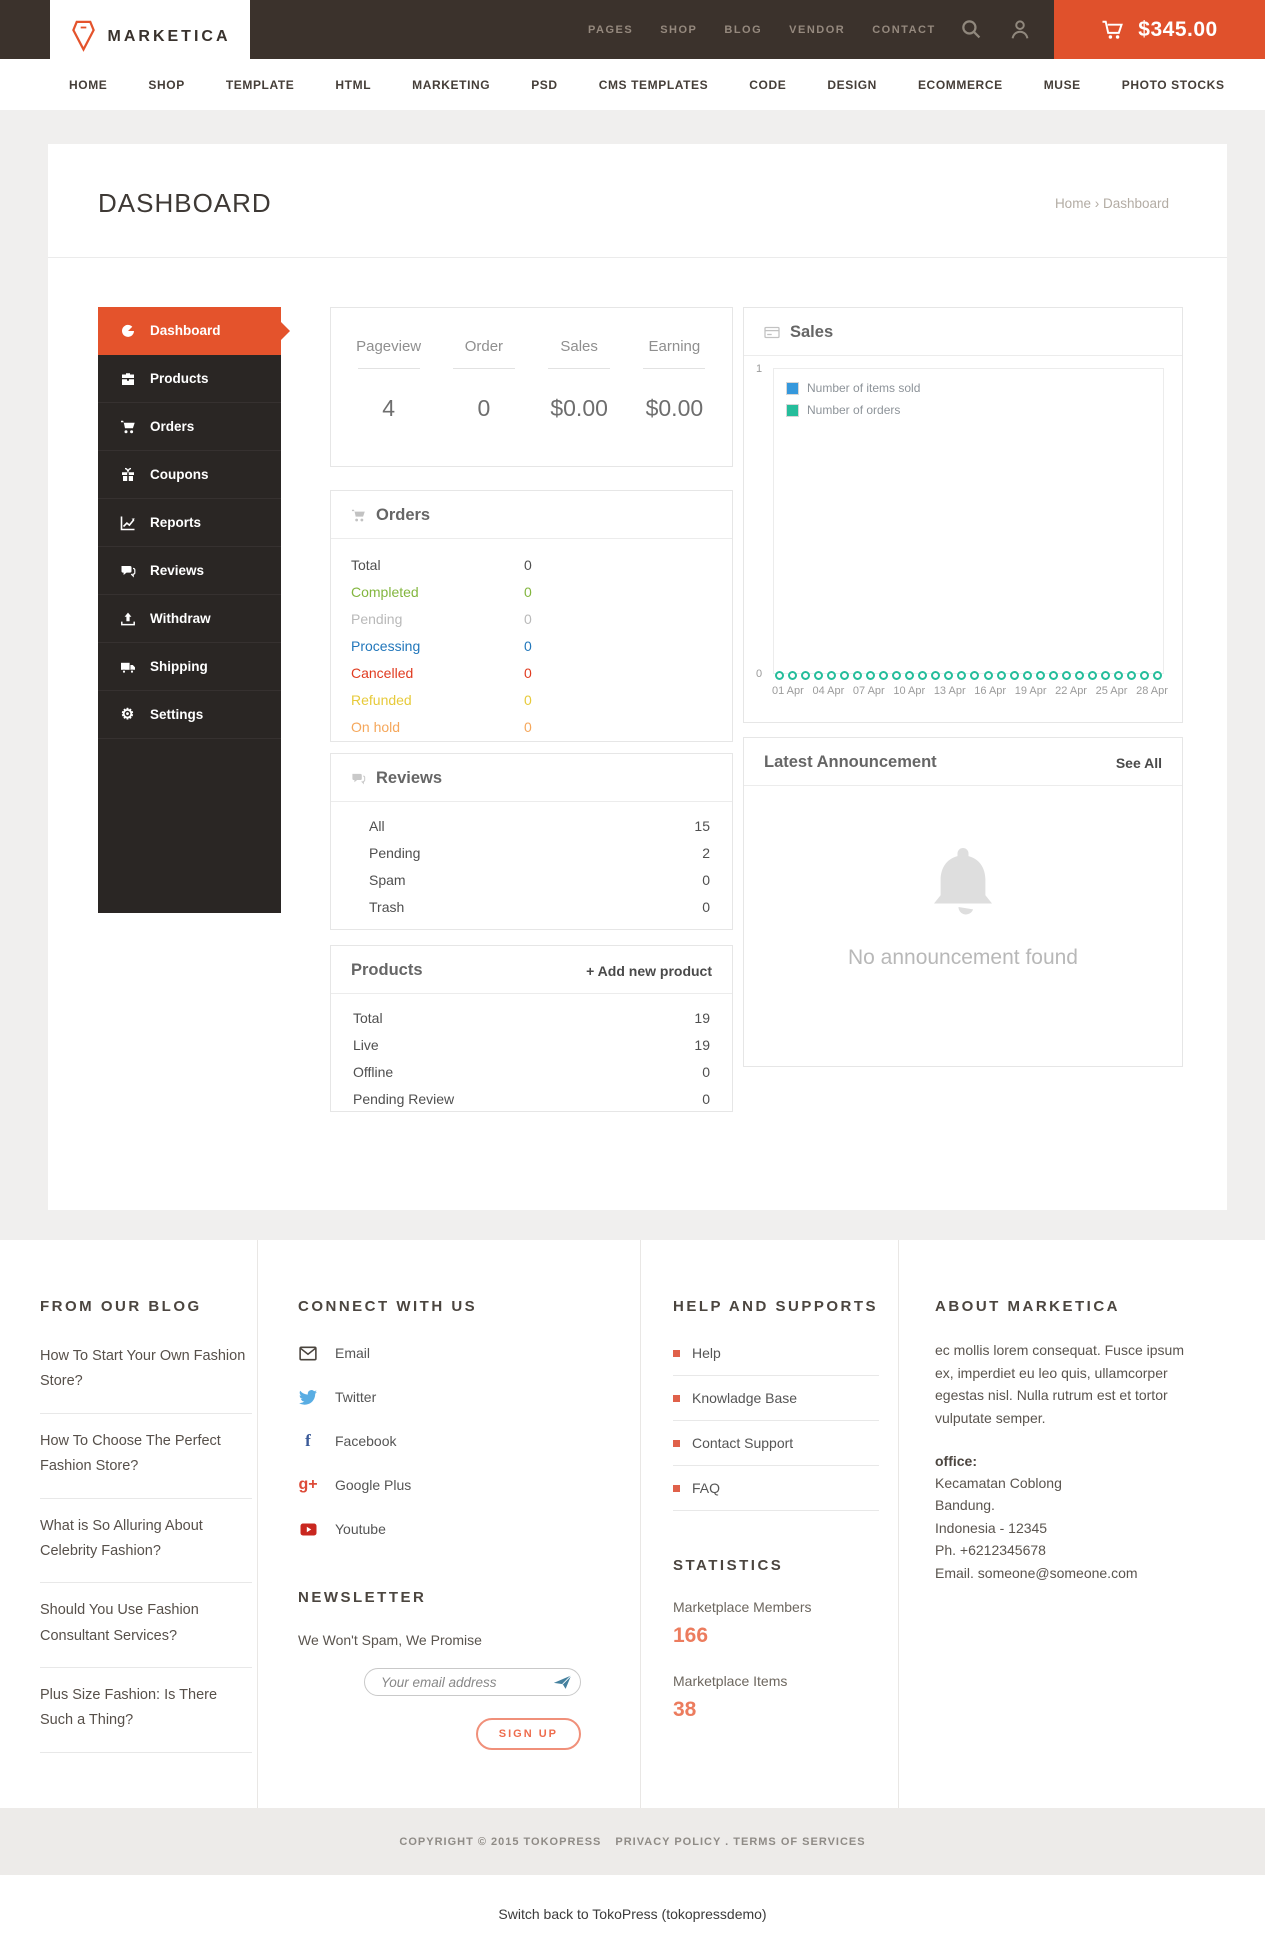 This screenshot has height=1936, width=1265. What do you see at coordinates (308, 1484) in the screenshot?
I see `google-plus-icon: g+` at bounding box center [308, 1484].